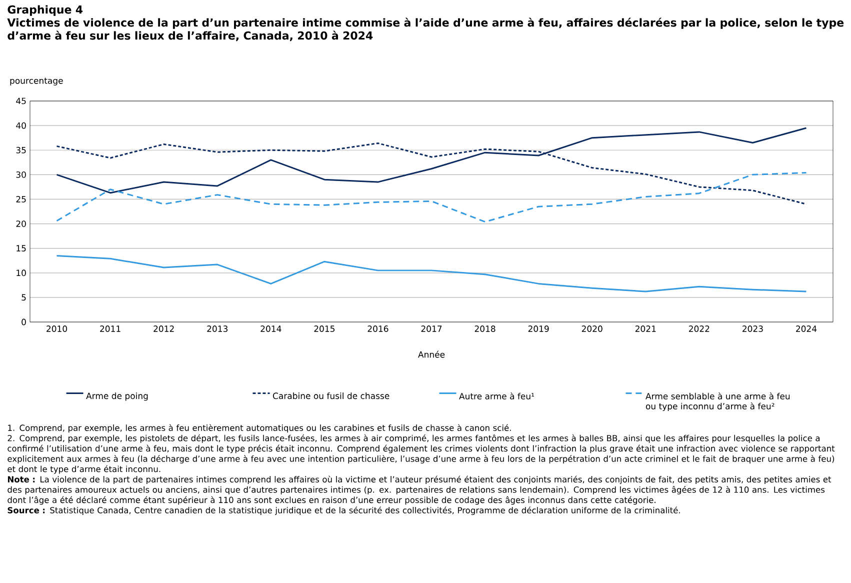 Image resolution: width=851 pixels, height=583 pixels. Describe the element at coordinates (420, 490) in the screenshot. I see `text: Note : La violence de la part de partenaires intimes comprend les affaires où la victime et l’auteur présumé étaient des conjoints mariés, des conjoints de fait, des petits amis, des petites amies et des partenaires amoureux actuels ou anciens, ainsi que d’autres partenaires intimes (p. ex. partenaires de relations sans lendemain). Comprend les victimes âgées de 12 à 110 ans. Les victimes dont l’âge a été déclaré comme étant supérieur à 110 ans sont exclues en raison d’une erreur possible de codage des âges inconnus dans cette catégorie.` at that location.